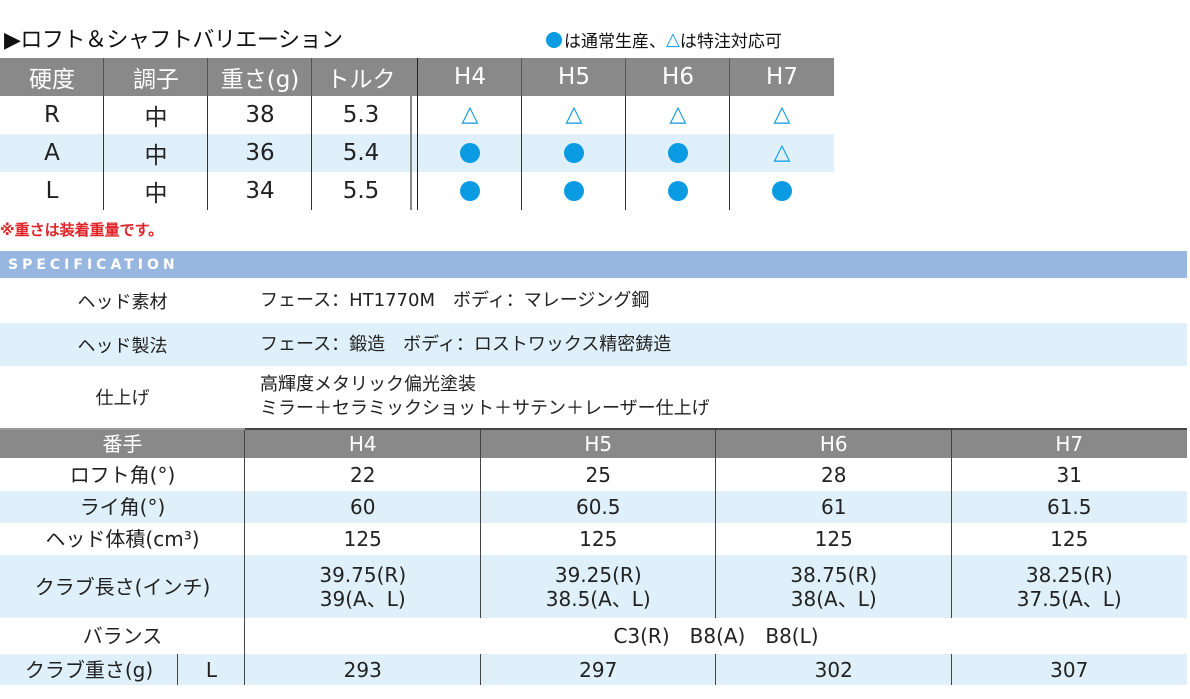 This screenshot has height=699, width=1190. Describe the element at coordinates (598, 574) in the screenshot. I see `length-r: 39.25(R)` at that location.